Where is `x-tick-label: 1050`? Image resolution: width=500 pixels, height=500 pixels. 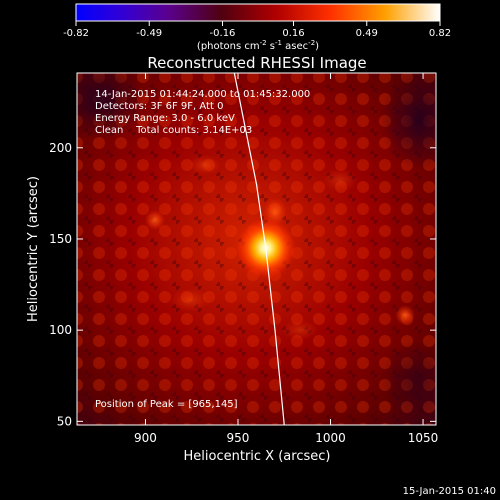 x-tick-label: 1050 is located at coordinates (423, 438).